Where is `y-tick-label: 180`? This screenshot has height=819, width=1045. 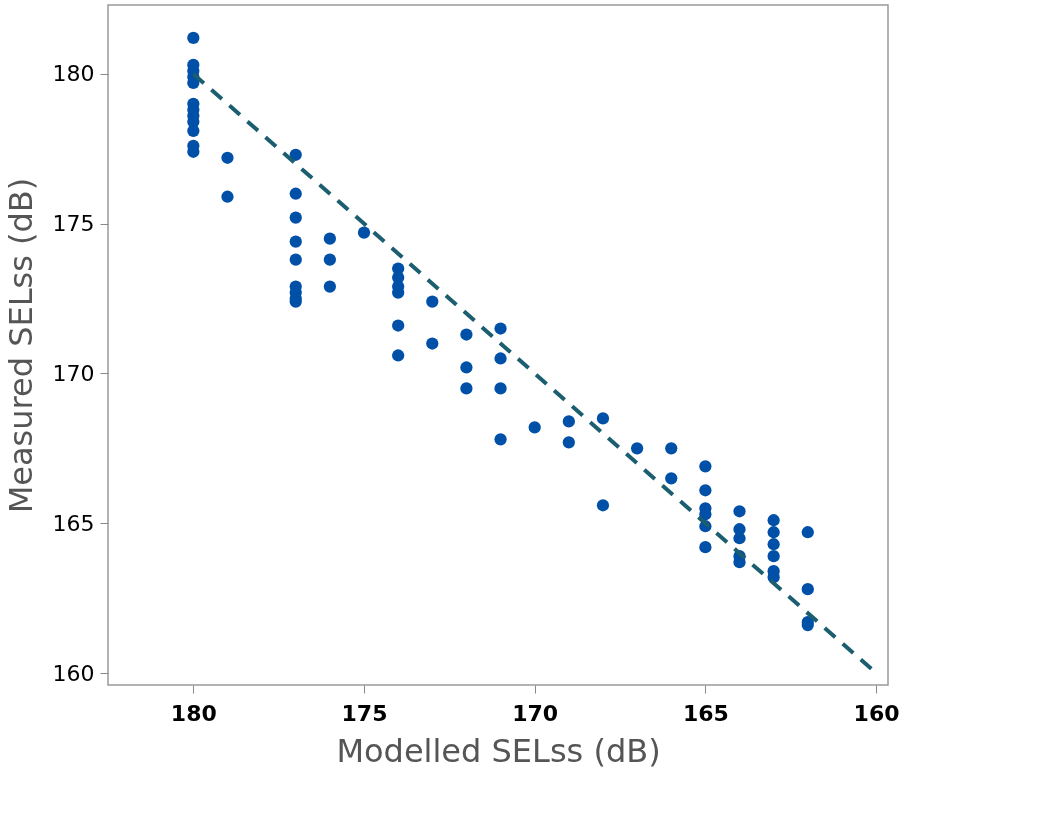 y-tick-label: 180 is located at coordinates (73, 74).